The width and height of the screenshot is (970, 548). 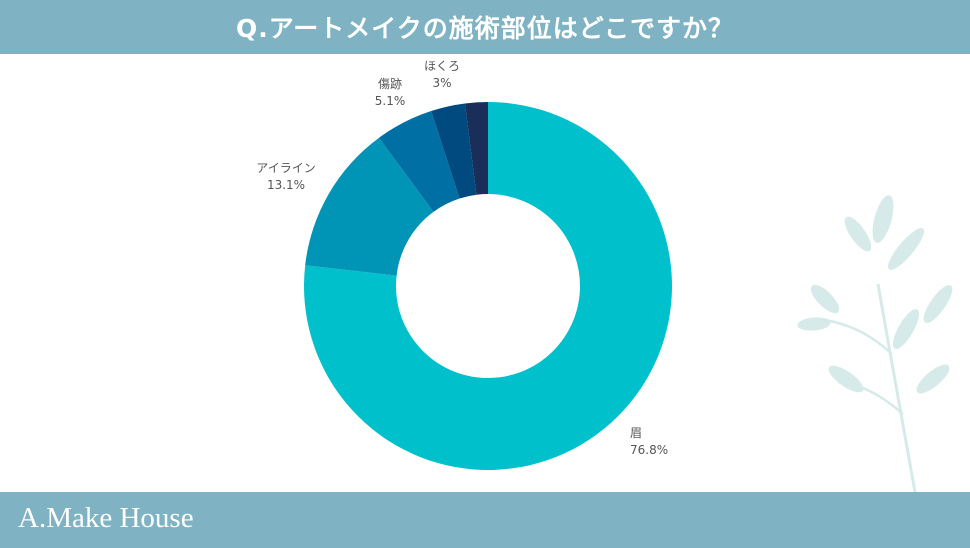 I want to click on slice-label: ほくろ, so click(x=442, y=66).